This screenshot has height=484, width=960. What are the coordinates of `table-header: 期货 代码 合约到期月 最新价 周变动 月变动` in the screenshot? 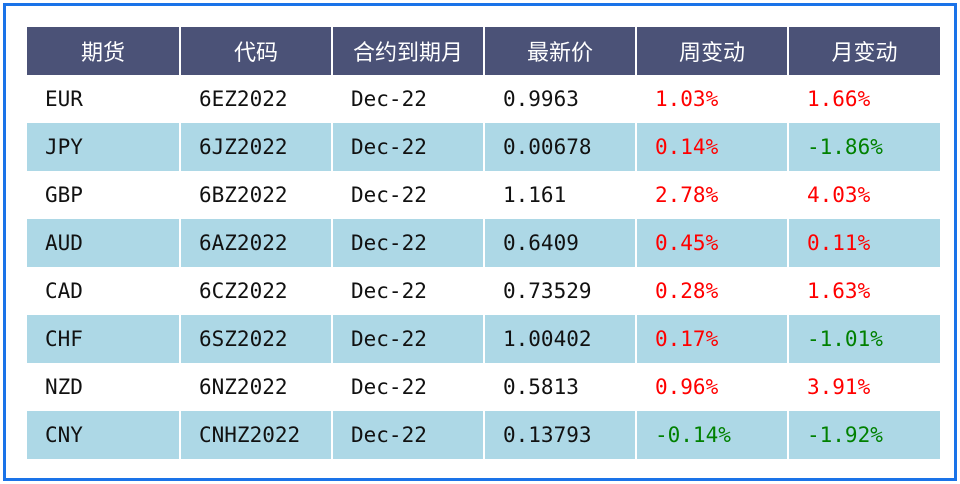 It's located at (483, 51).